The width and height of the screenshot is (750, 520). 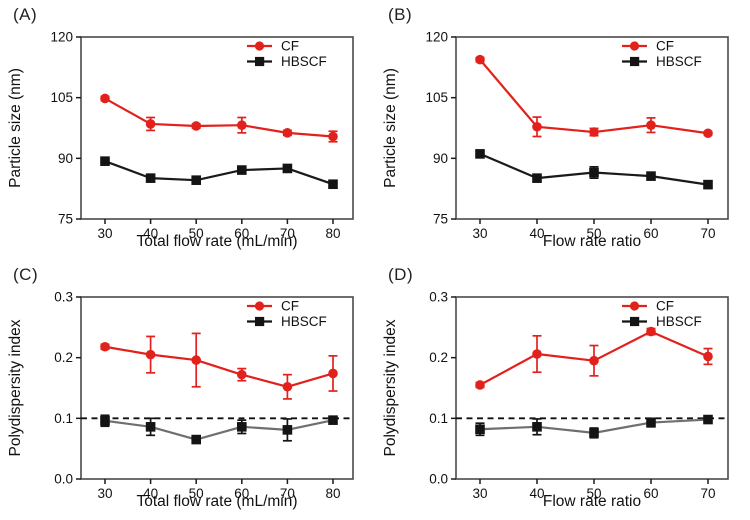 I want to click on panel-d-label: (D), so click(x=401, y=274).